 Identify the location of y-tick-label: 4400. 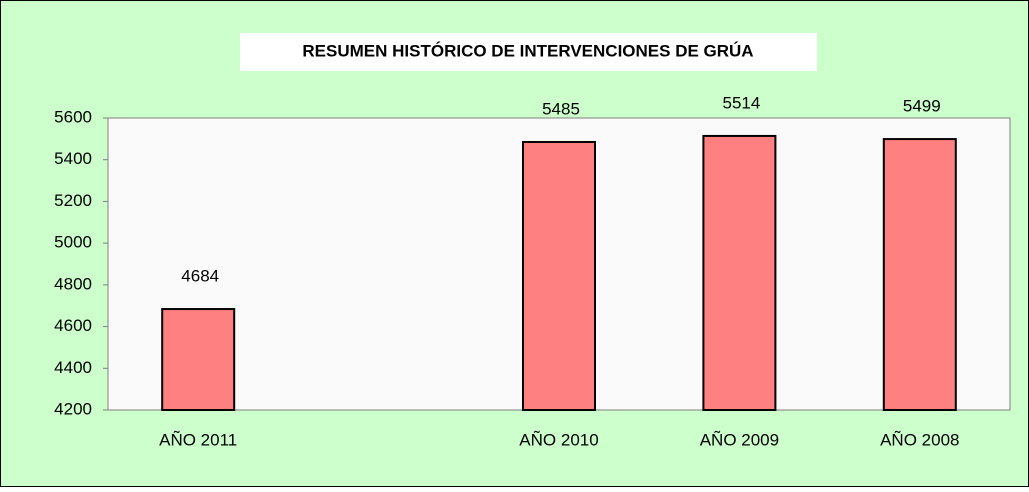
(73, 367).